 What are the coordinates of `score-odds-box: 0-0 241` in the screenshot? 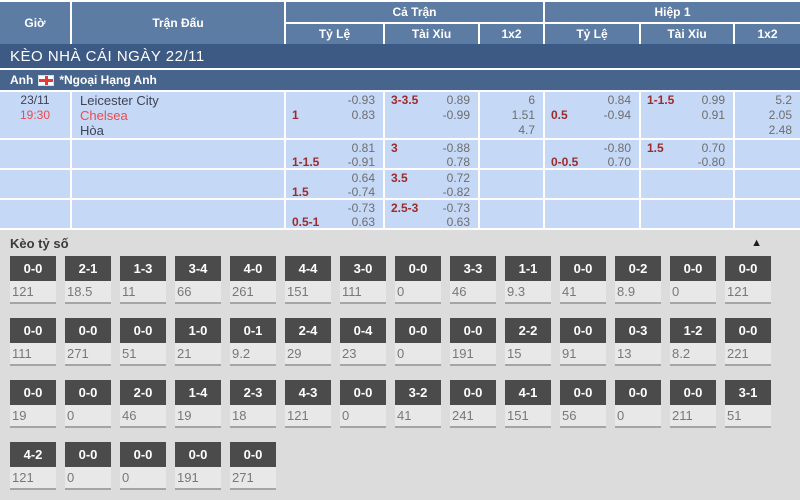 It's located at (473, 404).